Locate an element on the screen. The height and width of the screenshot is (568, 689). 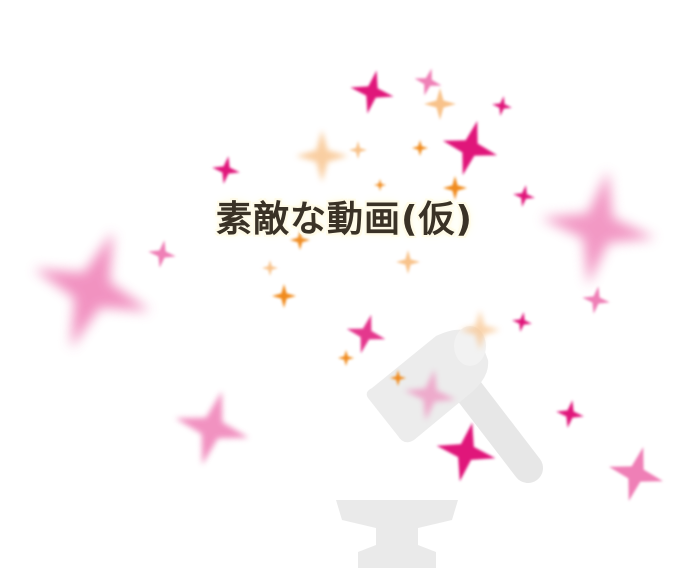
anvil-icon is located at coordinates (397, 534).